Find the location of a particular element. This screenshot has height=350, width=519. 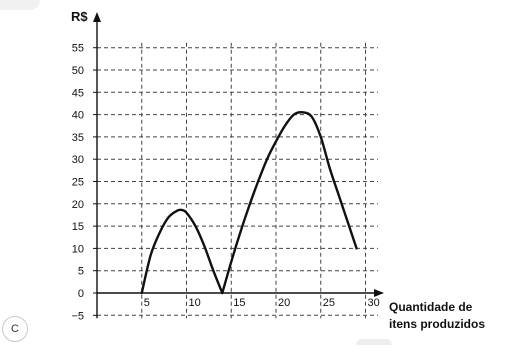

y-tick-label: 55 is located at coordinates (78, 49).